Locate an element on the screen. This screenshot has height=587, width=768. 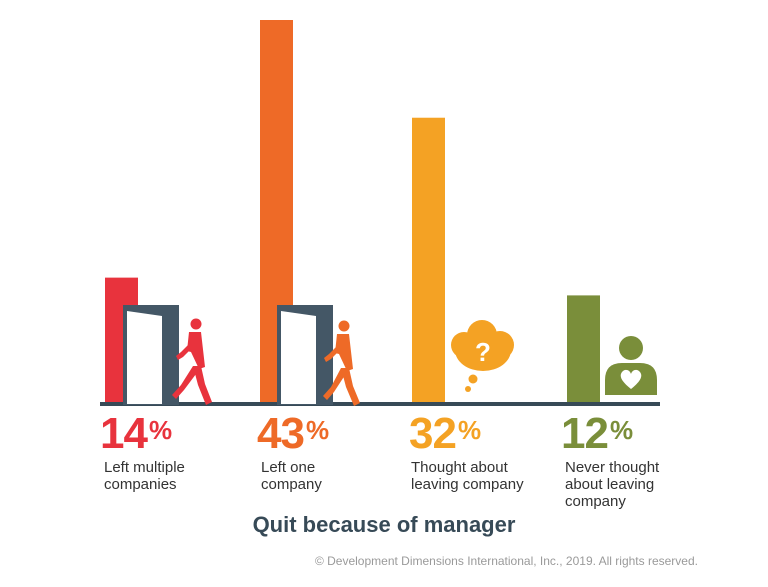
thought-bubble-question-icon: ? is located at coordinates (482, 356).